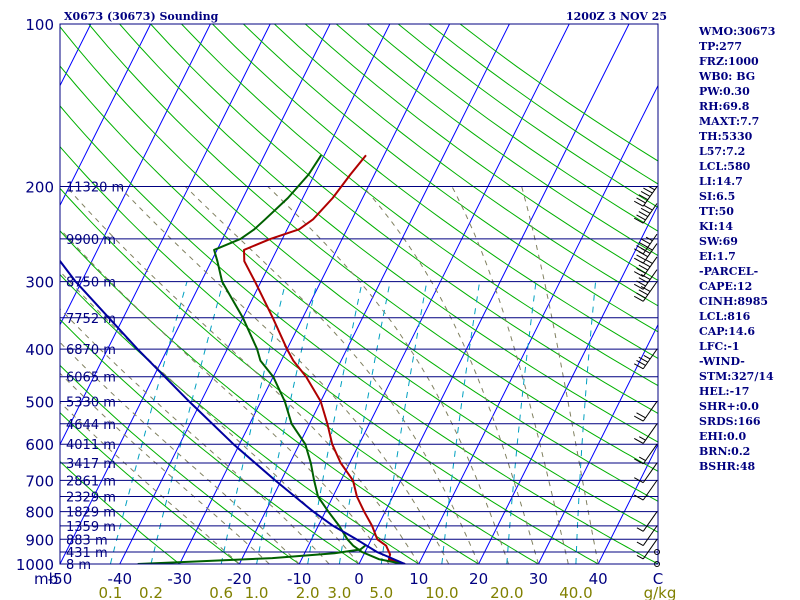 Image resolution: width=800 pixels, height=600 pixels. Describe the element at coordinates (725, 451) in the screenshot. I see `index-value: BRN:0.2` at that location.